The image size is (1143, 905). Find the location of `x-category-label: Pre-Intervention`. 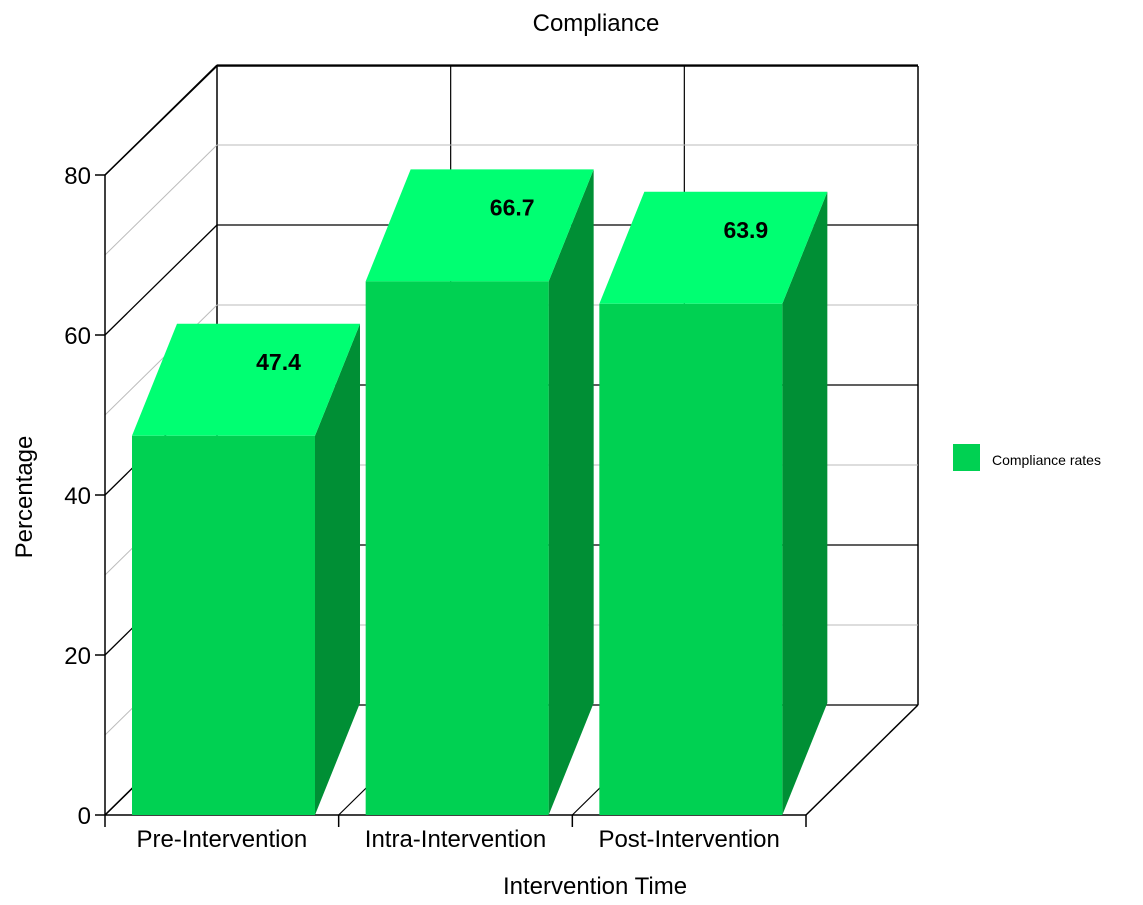

x-category-label: Pre-Intervention is located at coordinates (221, 839).